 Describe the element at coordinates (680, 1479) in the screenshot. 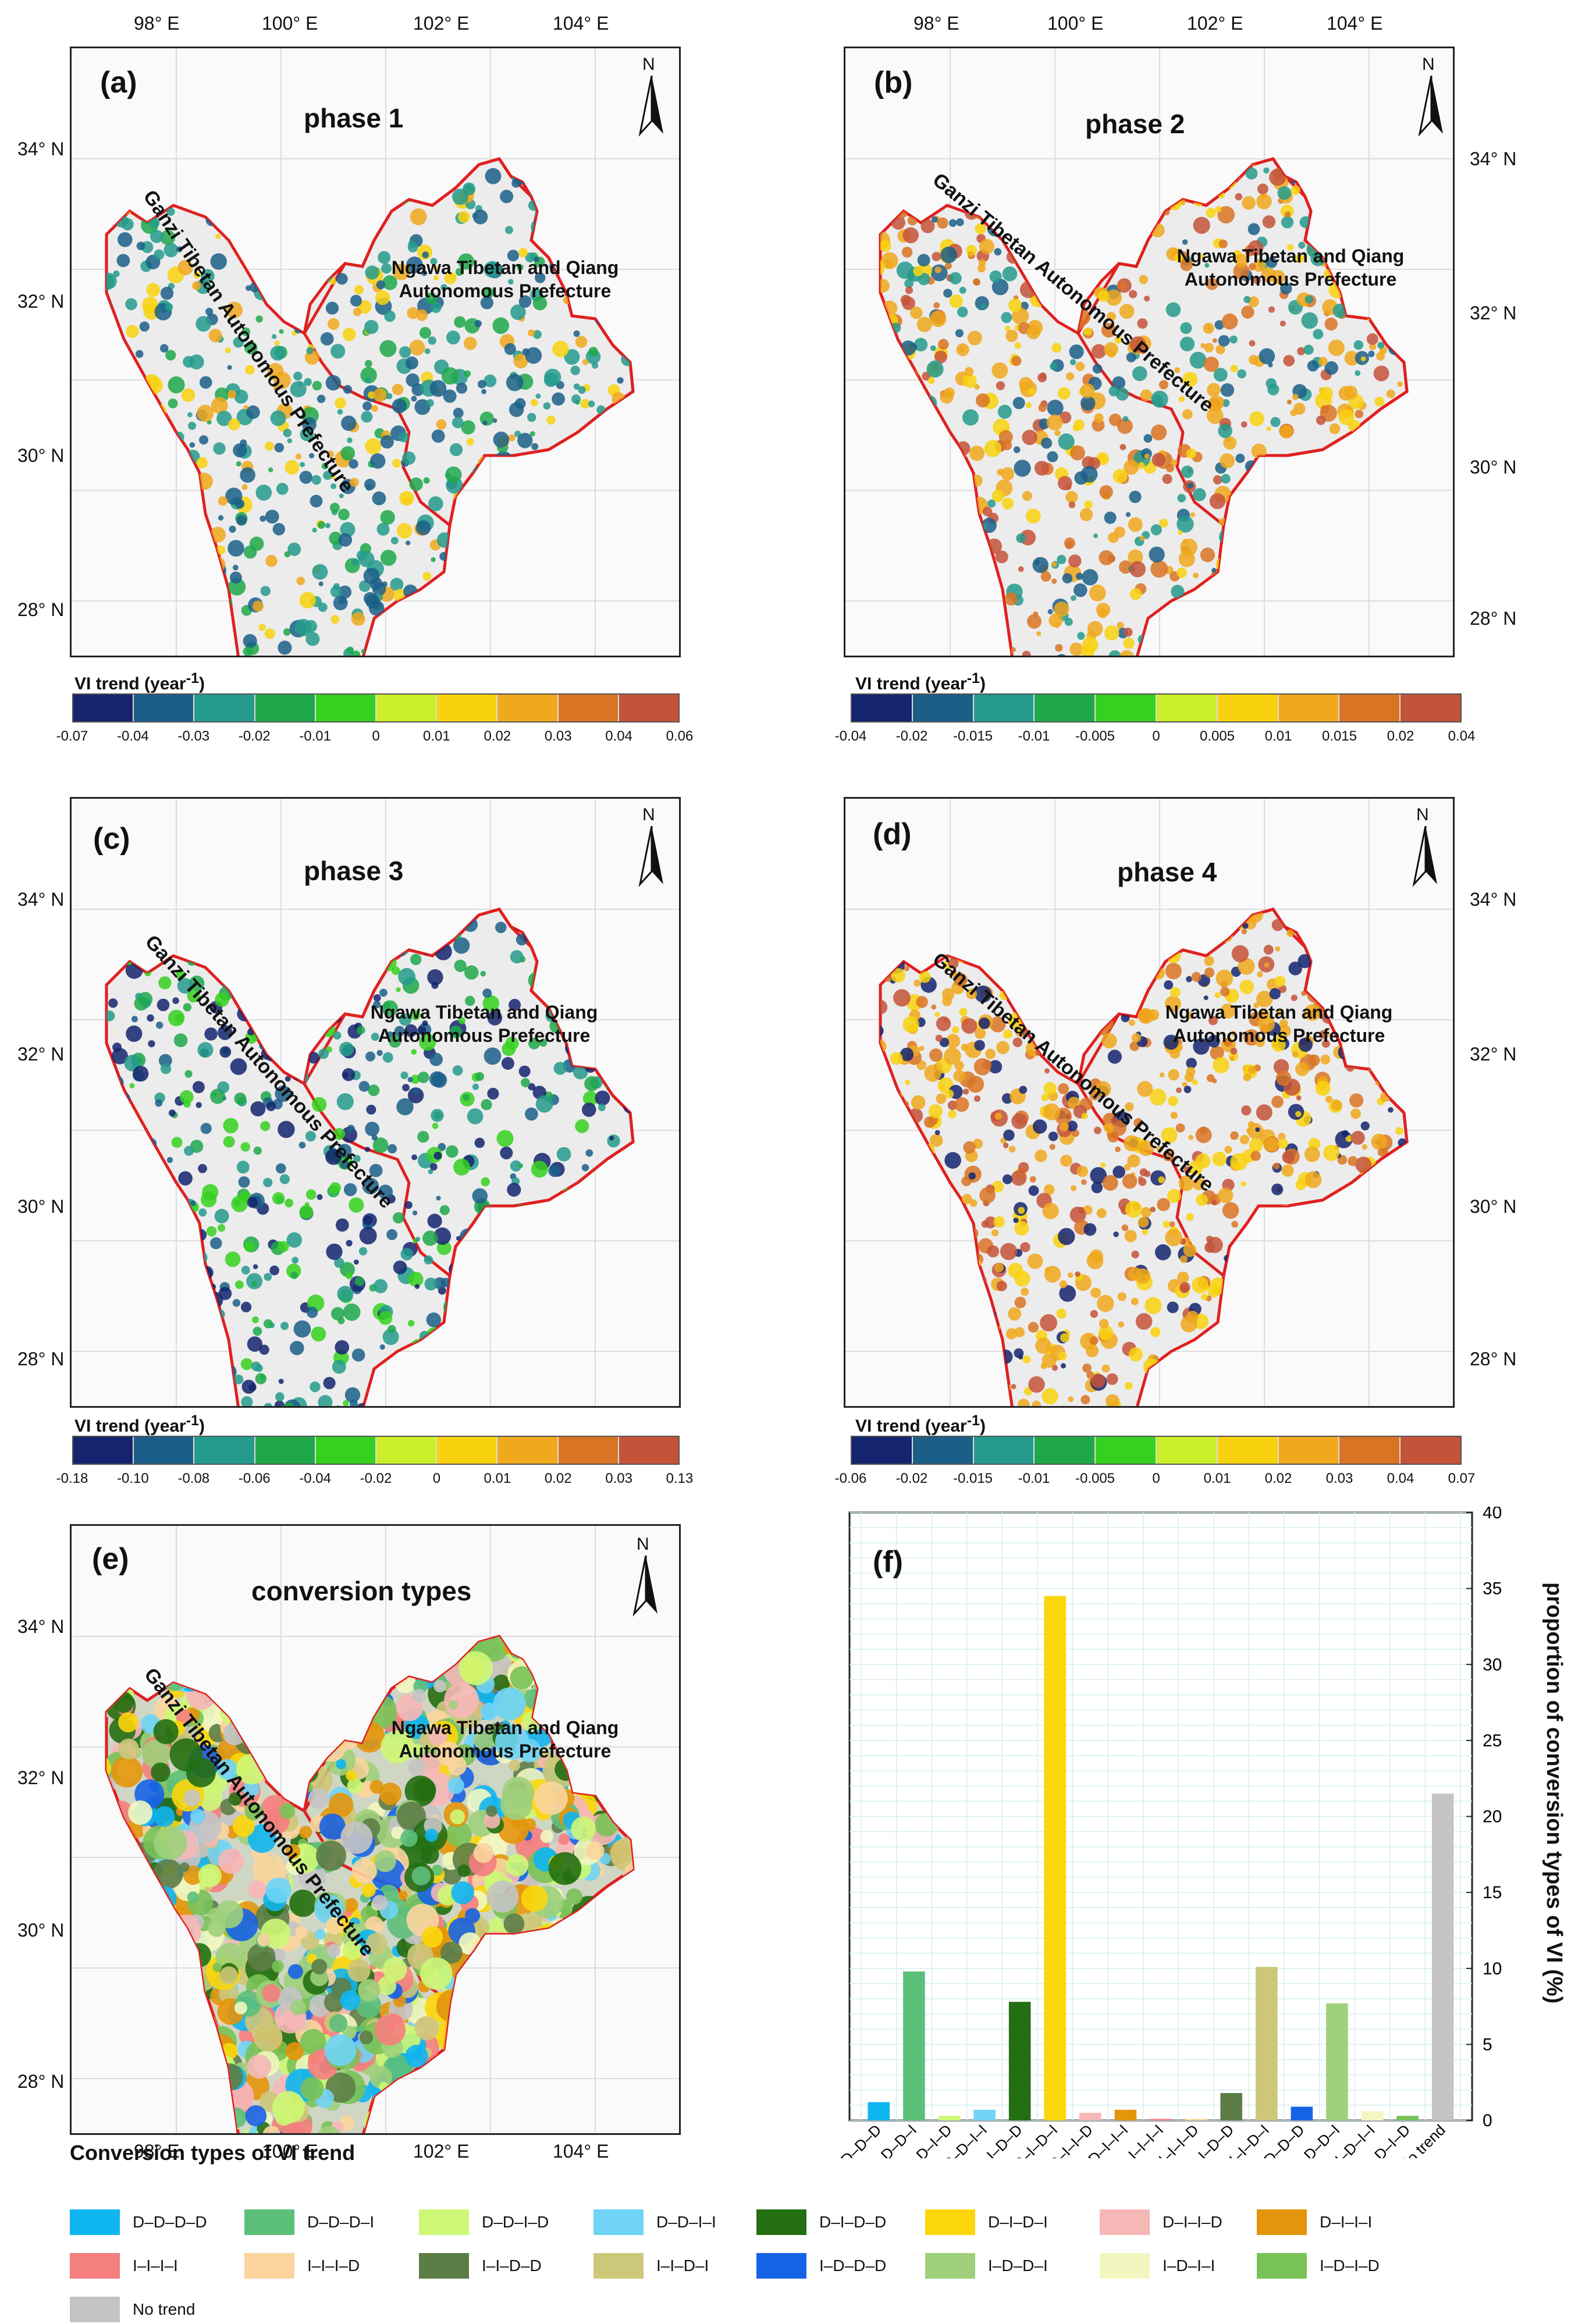

I see `colorbar-tick: 0.13` at that location.